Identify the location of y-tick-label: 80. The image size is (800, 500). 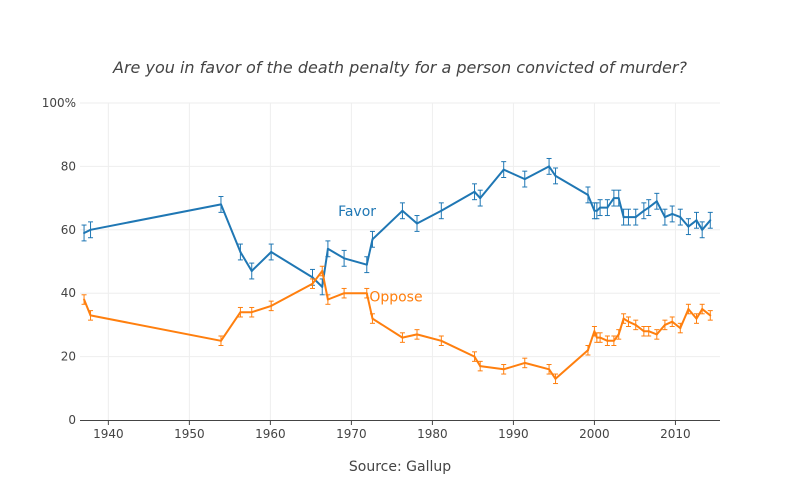
(68, 166).